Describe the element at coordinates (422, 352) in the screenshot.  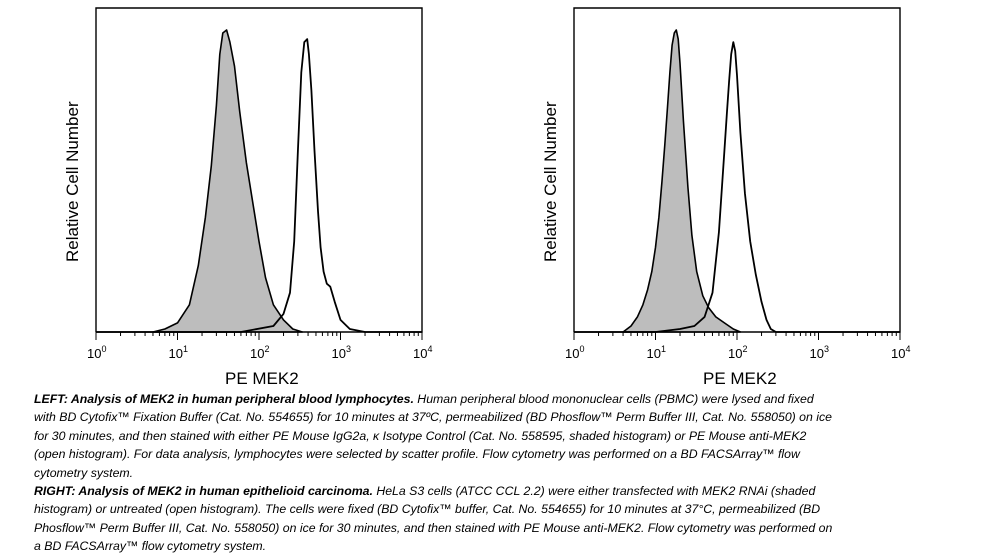
I see `left-x-tick-label: 10⁴` at that location.